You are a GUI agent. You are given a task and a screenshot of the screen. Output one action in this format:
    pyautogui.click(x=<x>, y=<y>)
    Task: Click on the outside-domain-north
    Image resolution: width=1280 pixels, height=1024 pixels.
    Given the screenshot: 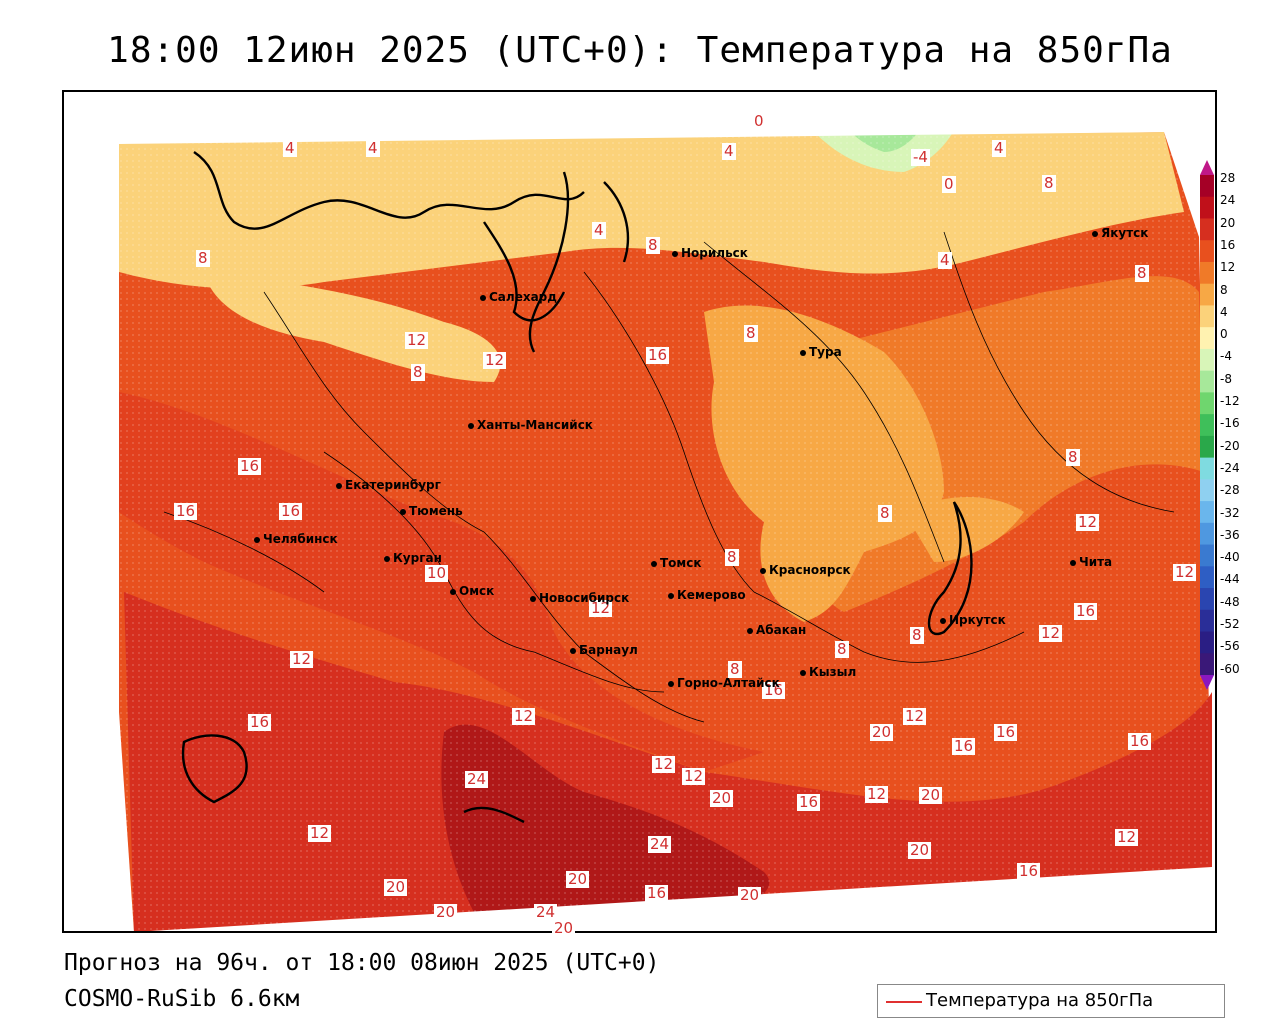 What is the action you would take?
    pyautogui.click(x=667, y=118)
    